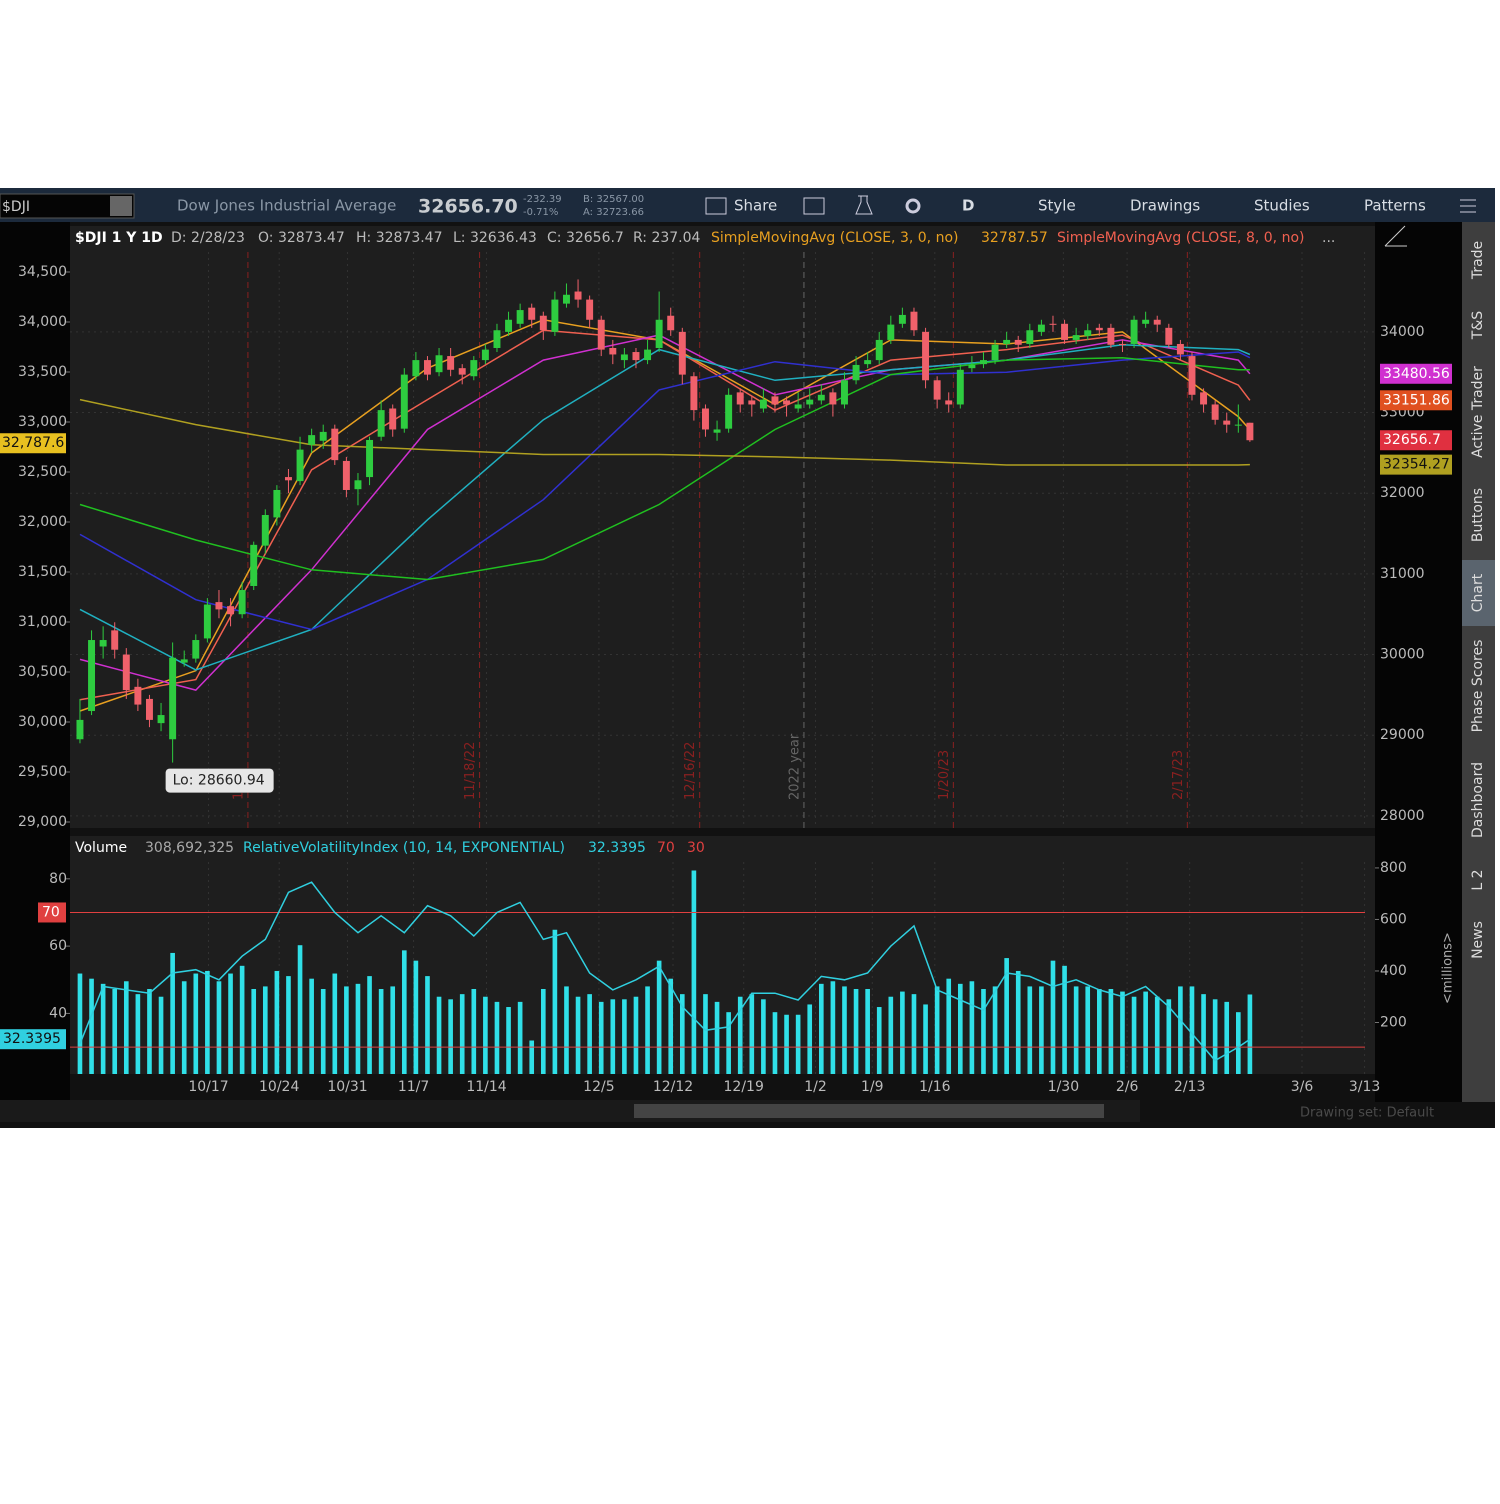 This screenshot has width=1500, height=1504. What do you see at coordinates (1478, 940) in the screenshot?
I see `side-tab: News` at bounding box center [1478, 940].